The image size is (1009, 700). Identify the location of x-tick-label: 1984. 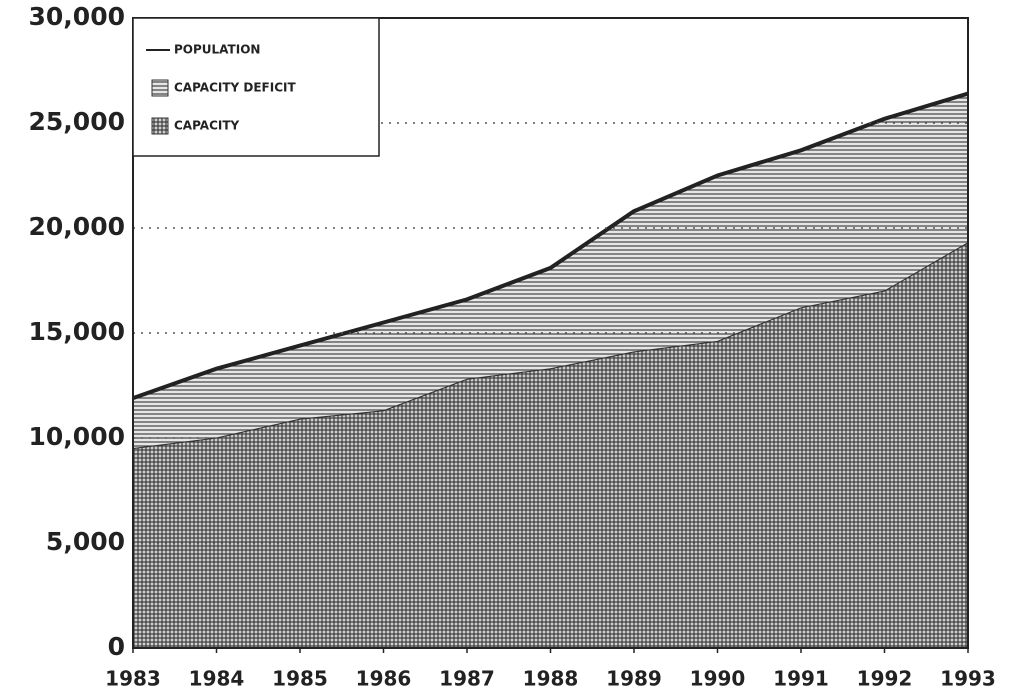
(217, 679).